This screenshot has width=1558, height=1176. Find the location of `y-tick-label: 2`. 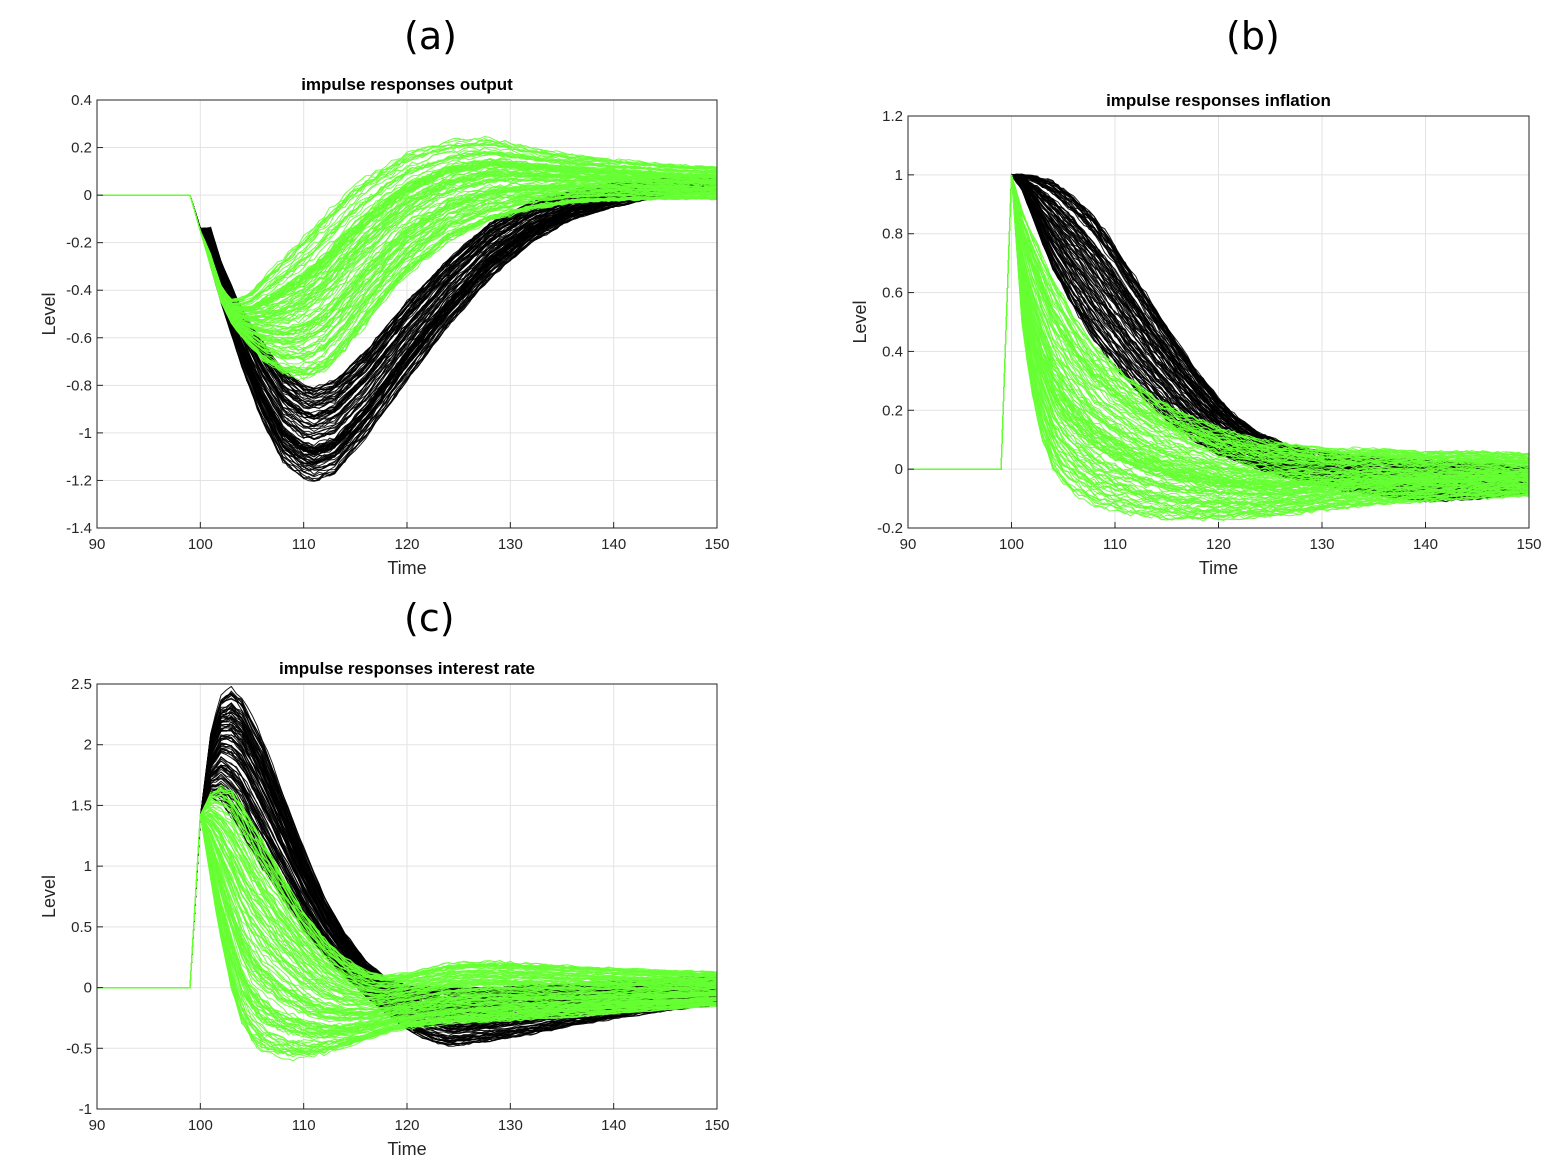

y-tick-label: 2 is located at coordinates (88, 745).